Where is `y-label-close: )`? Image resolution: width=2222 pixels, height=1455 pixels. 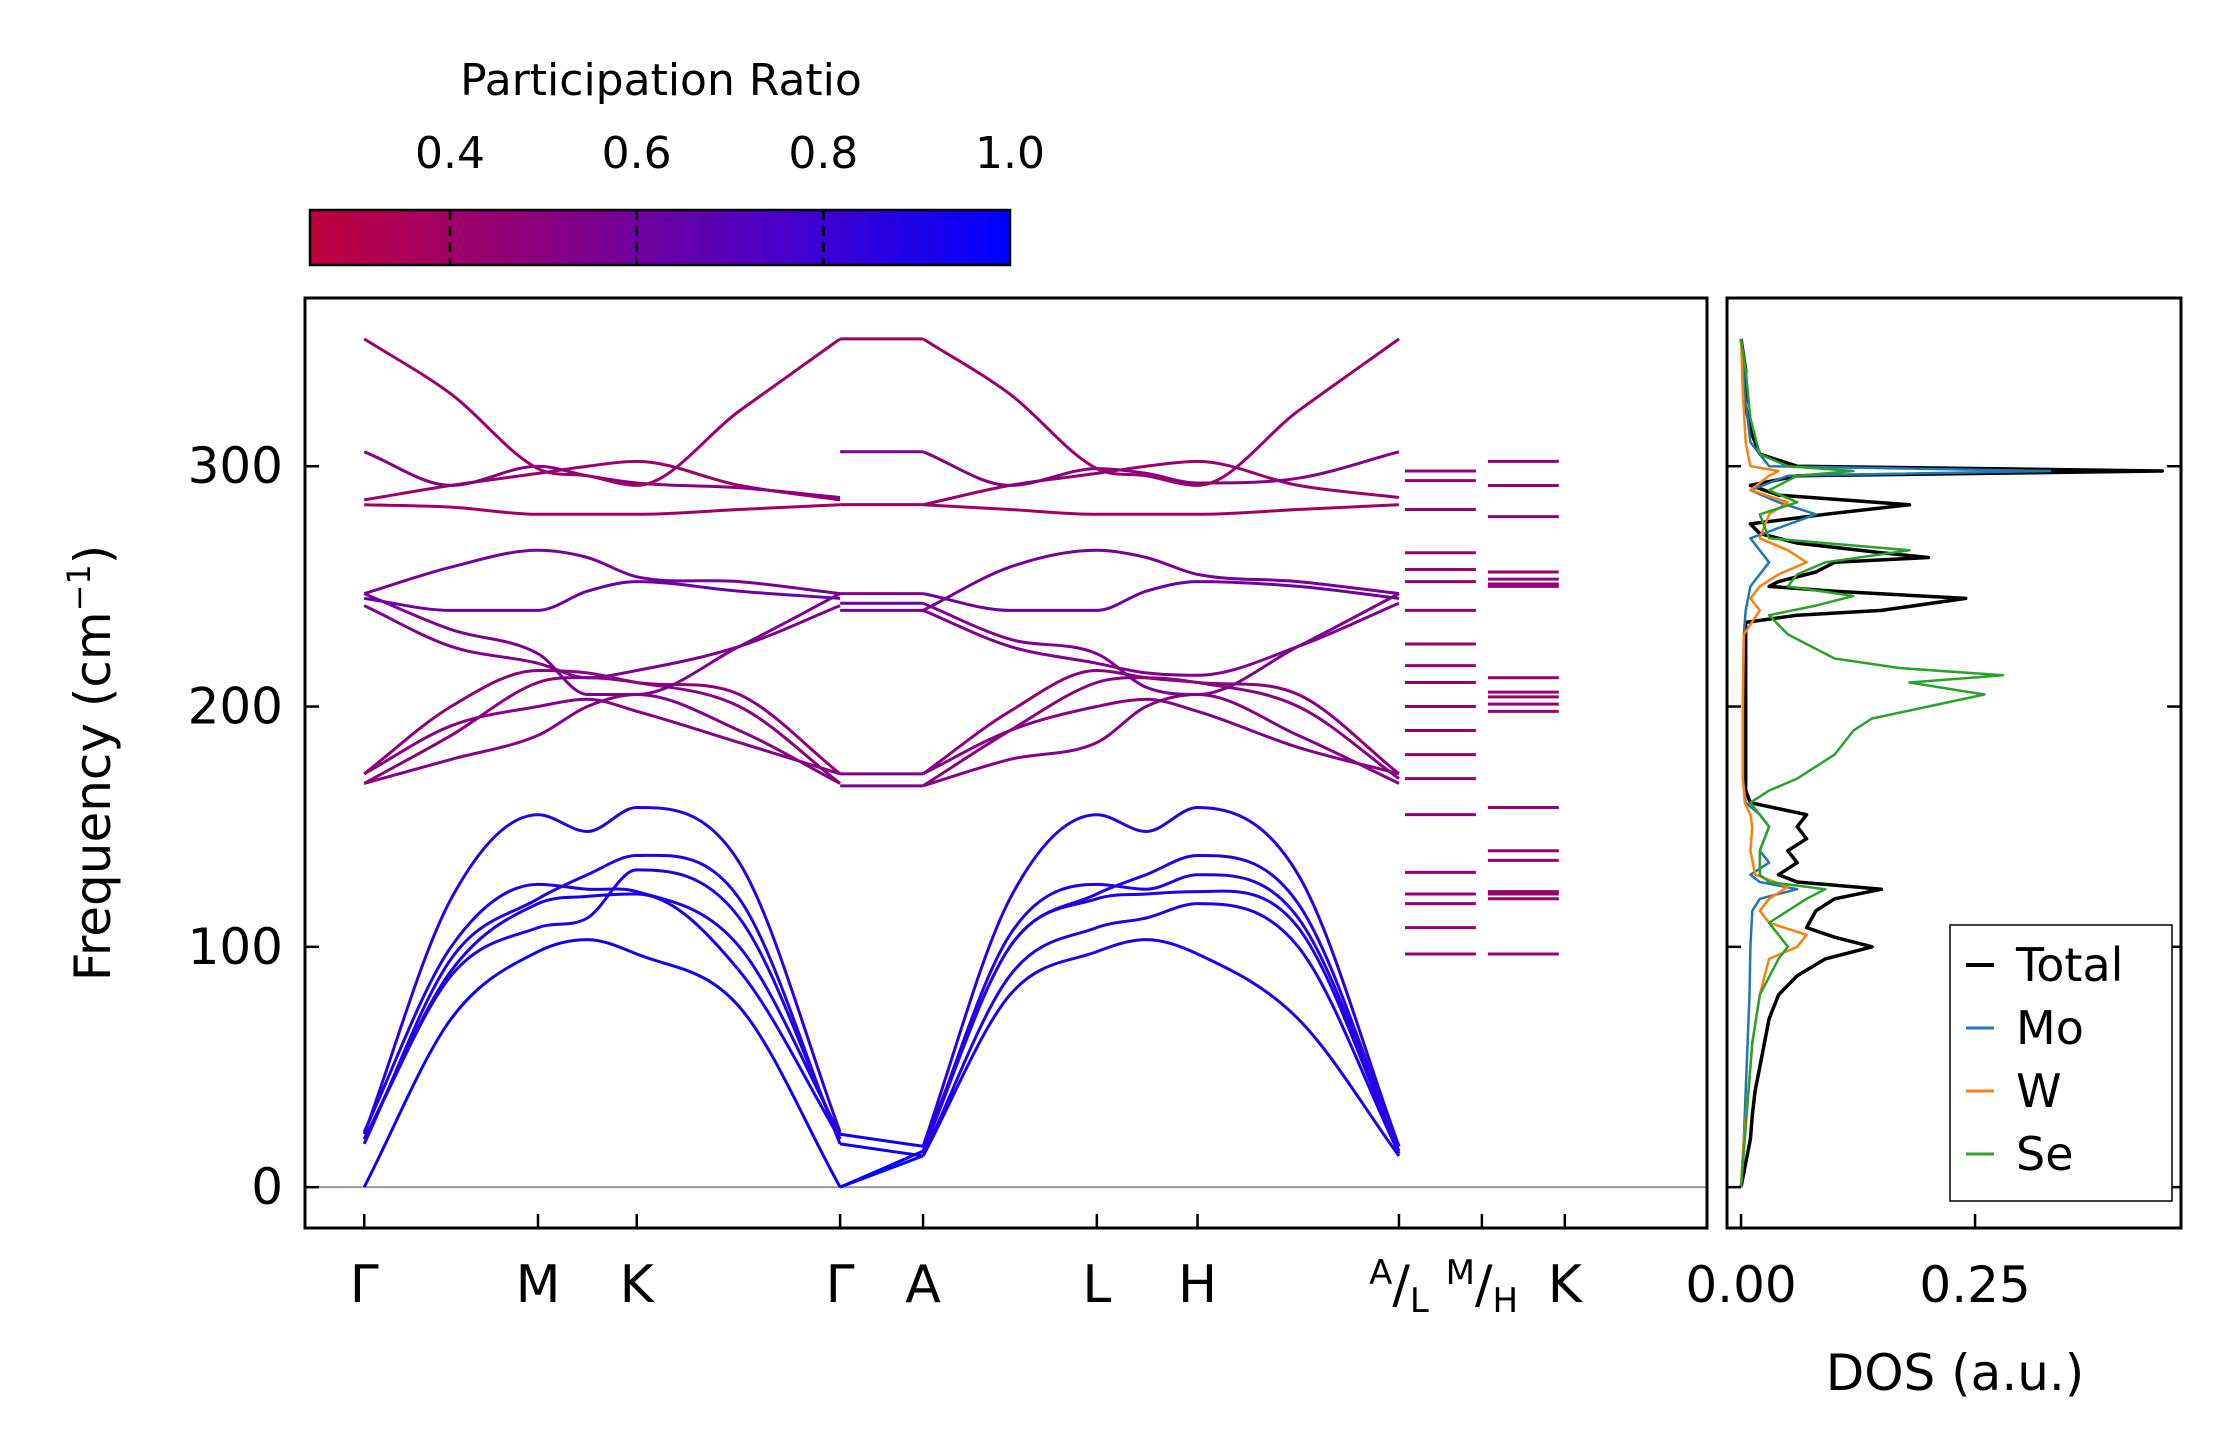
y-label-close: ) is located at coordinates (93, 555).